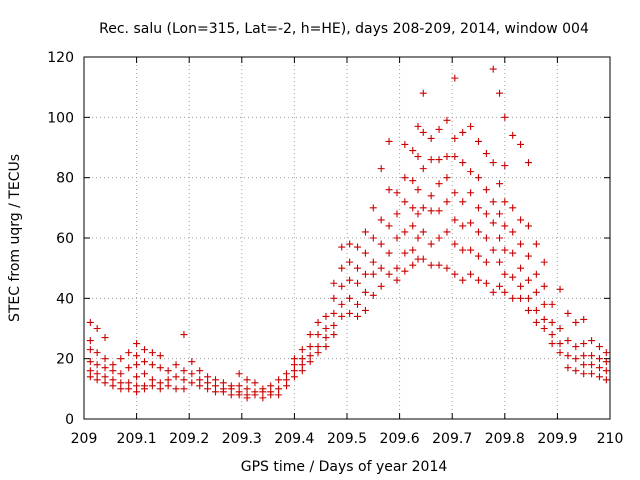  I want to click on y-tick-label: 40, so click(65, 299).